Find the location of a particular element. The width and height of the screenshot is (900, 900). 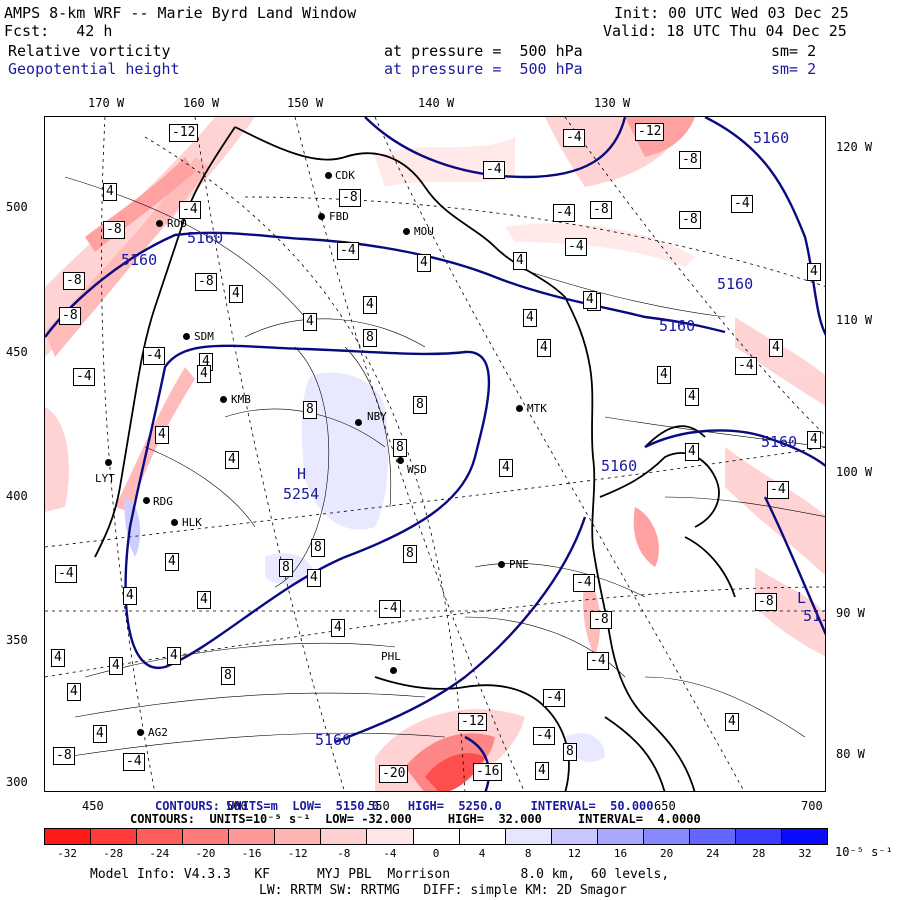

field1-name: Relative vorticity is located at coordinates (89, 51).